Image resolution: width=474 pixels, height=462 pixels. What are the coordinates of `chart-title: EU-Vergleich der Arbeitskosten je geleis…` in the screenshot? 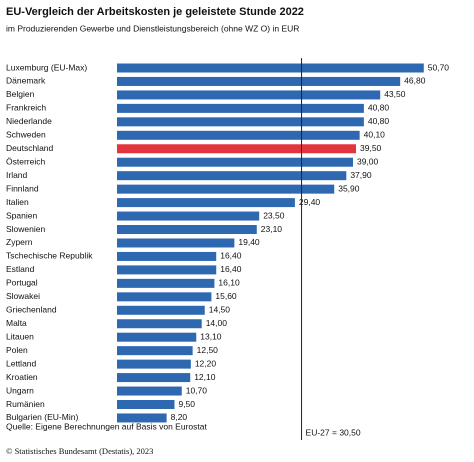 It's located at (155, 12).